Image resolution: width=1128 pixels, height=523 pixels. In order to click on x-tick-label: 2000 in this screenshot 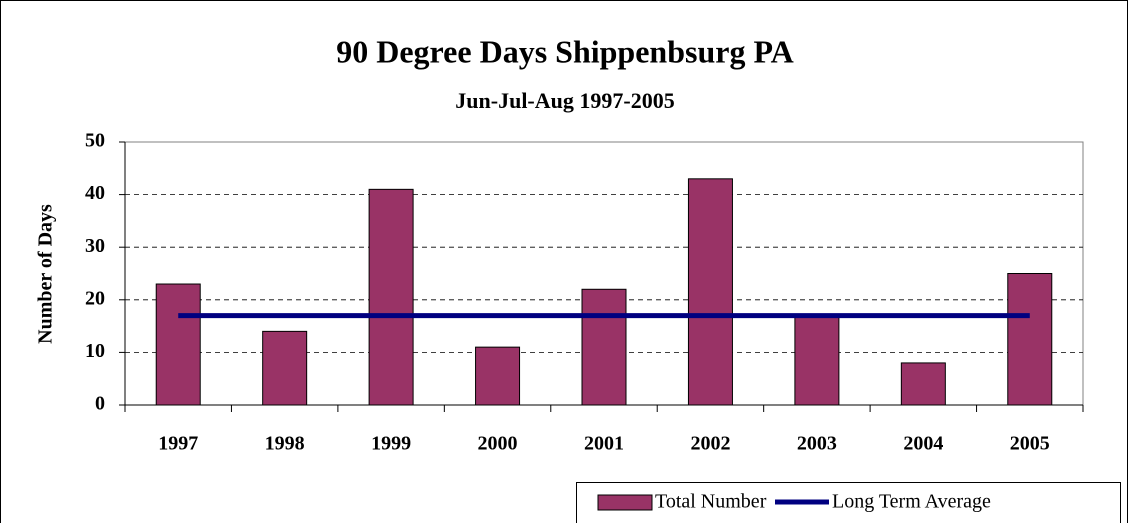, I will do `click(498, 444)`.